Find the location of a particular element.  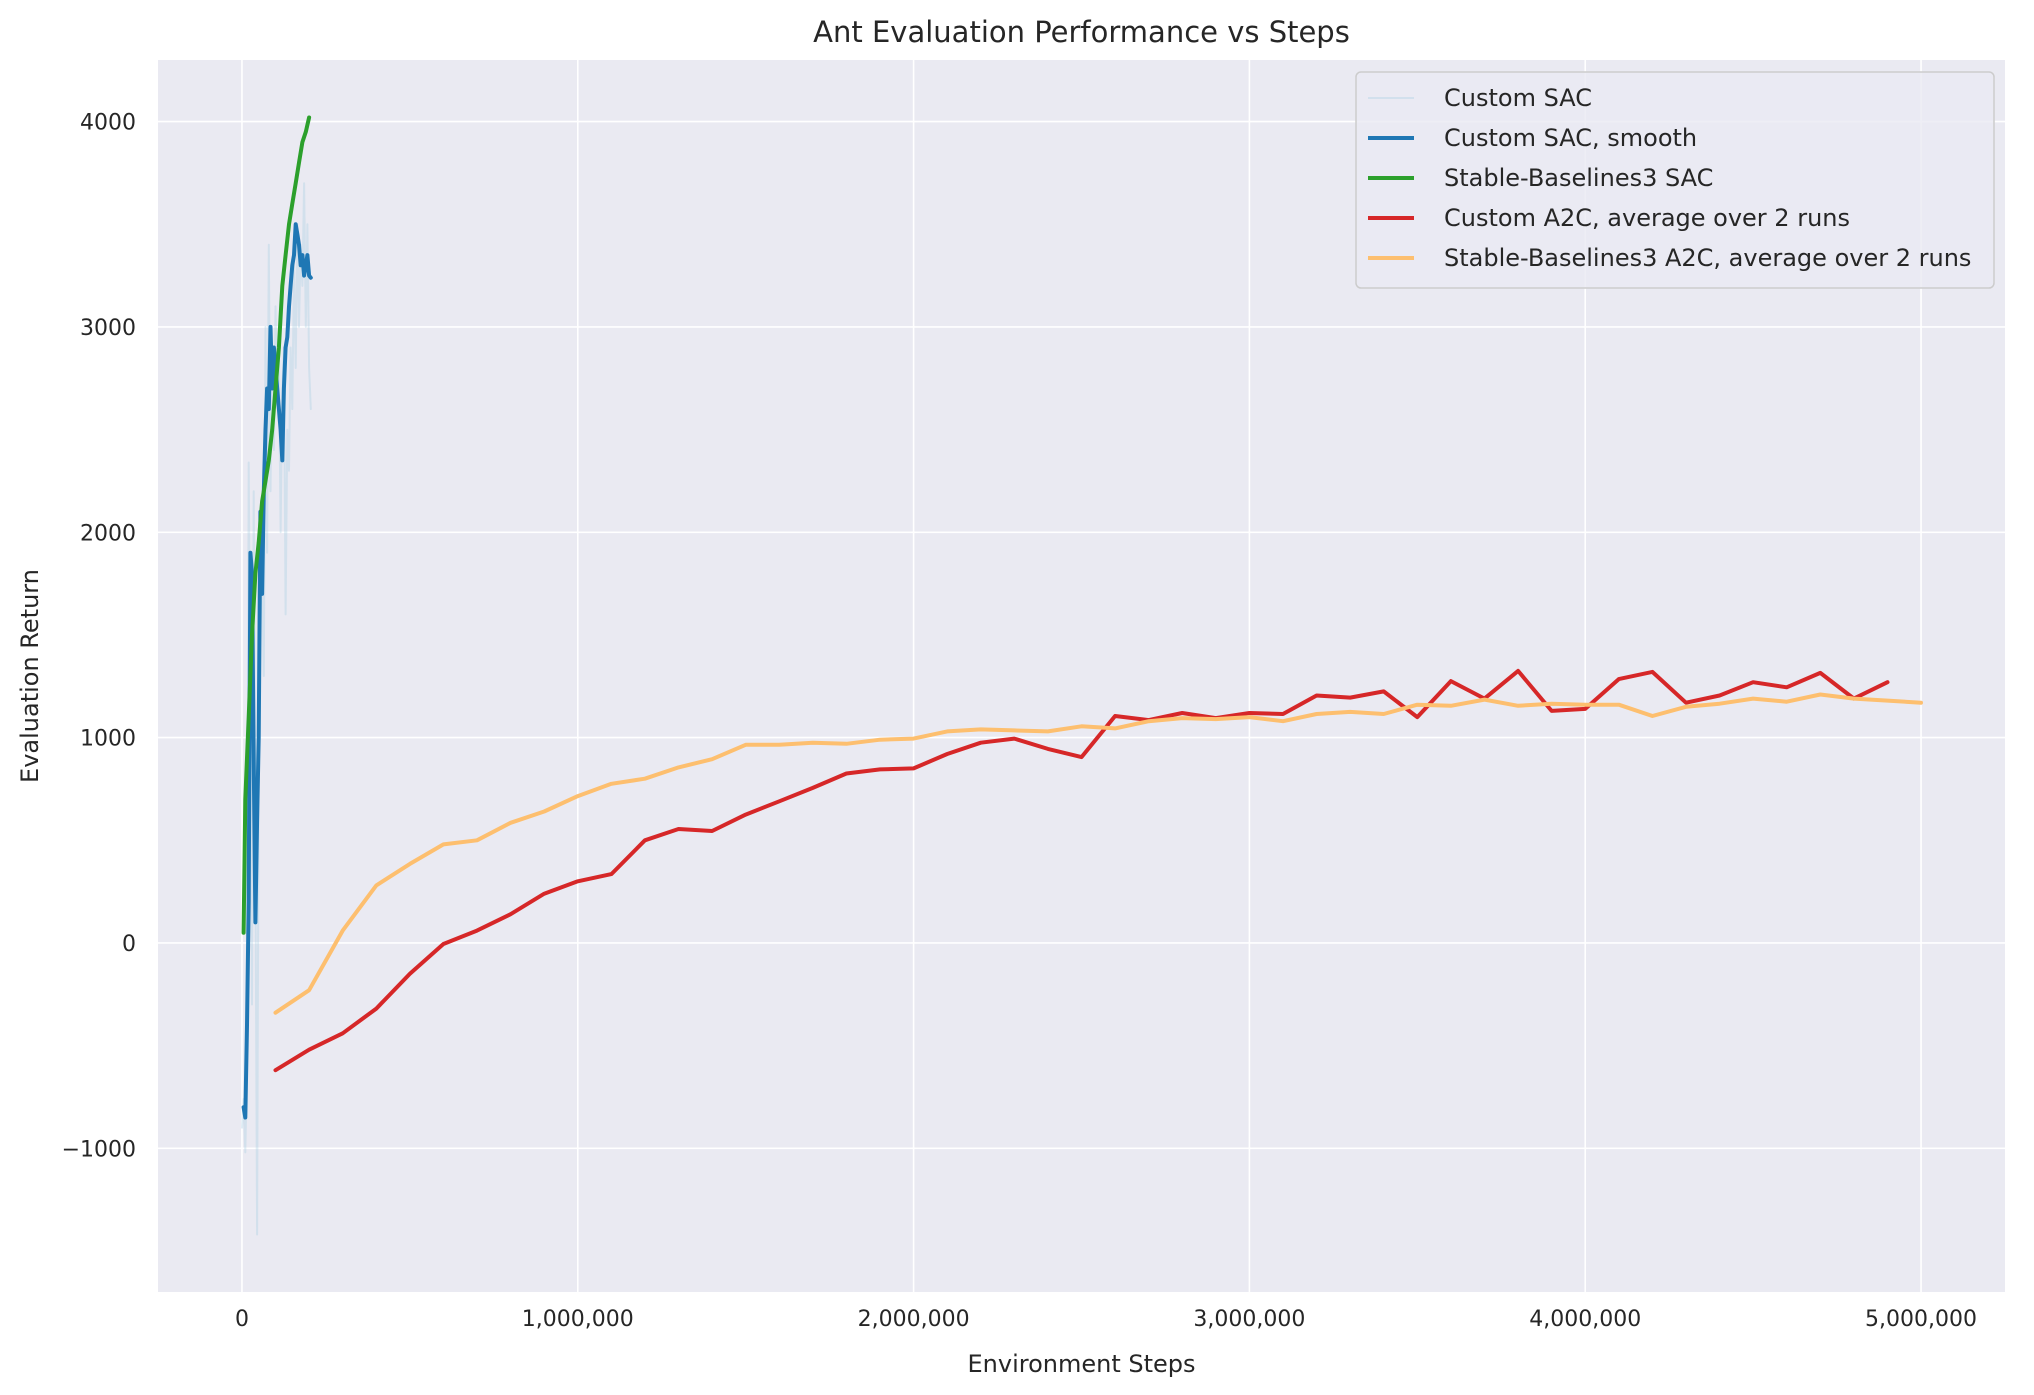

y-tick-label: −1000 is located at coordinates (99, 1149).